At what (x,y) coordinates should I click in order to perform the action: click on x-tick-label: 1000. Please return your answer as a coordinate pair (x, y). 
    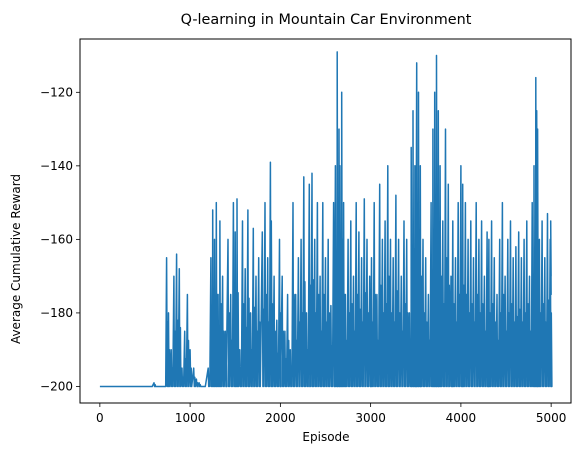
    Looking at the image, I should click on (190, 418).